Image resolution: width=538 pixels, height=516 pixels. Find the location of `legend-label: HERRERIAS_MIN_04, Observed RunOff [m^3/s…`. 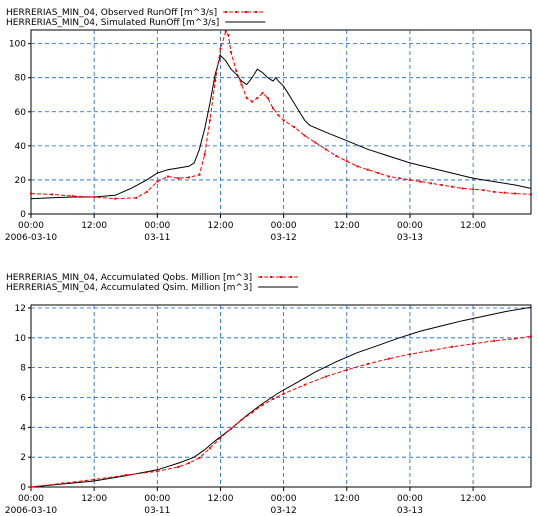

legend-label: HERRERIAS_MIN_04, Observed RunOff [m^3/s… is located at coordinates (111, 13).